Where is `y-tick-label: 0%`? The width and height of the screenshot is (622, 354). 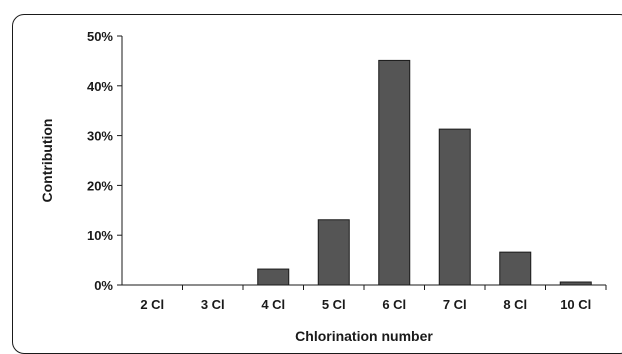
y-tick-label: 0% is located at coordinates (103, 285).